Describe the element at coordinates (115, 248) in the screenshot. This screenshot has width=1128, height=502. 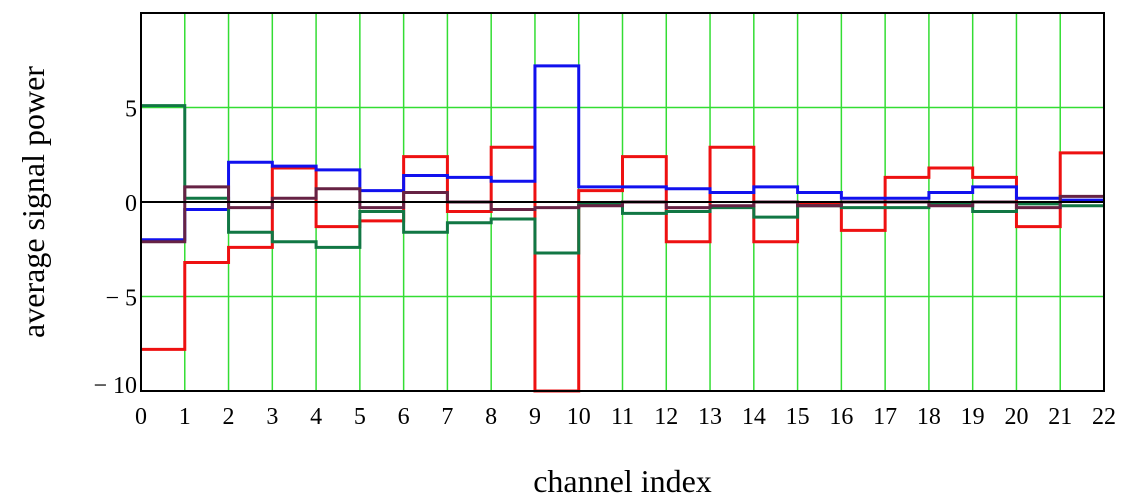
I see `y-tick-labels: − 10 − 5 0 5` at that location.